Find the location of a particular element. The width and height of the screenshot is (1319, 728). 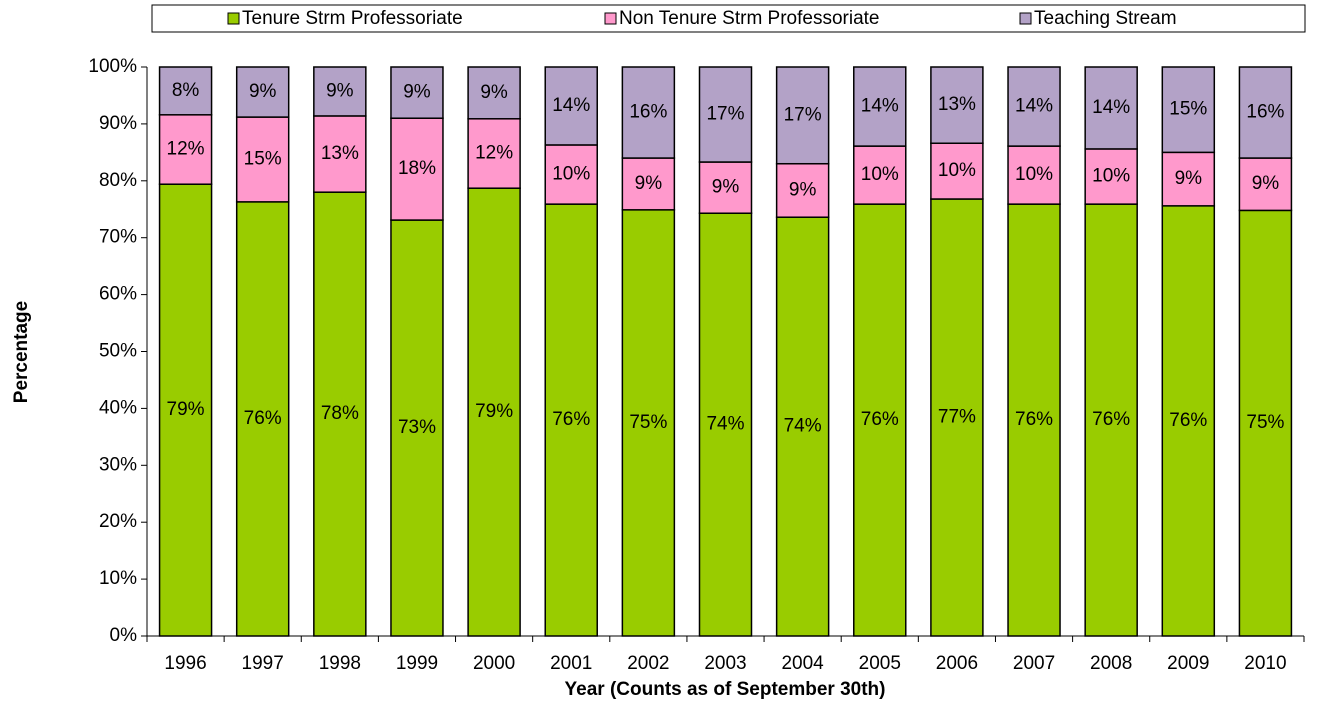

y-tick-label: 70% is located at coordinates (118, 237).